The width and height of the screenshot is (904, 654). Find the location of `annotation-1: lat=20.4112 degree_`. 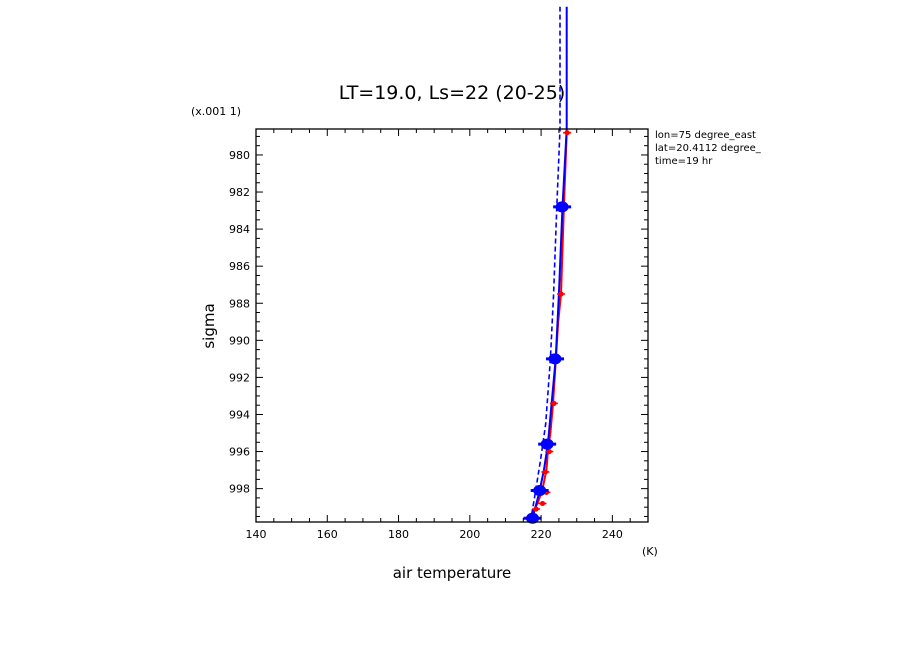

annotation-1: lat=20.4112 degree_ is located at coordinates (708, 148).